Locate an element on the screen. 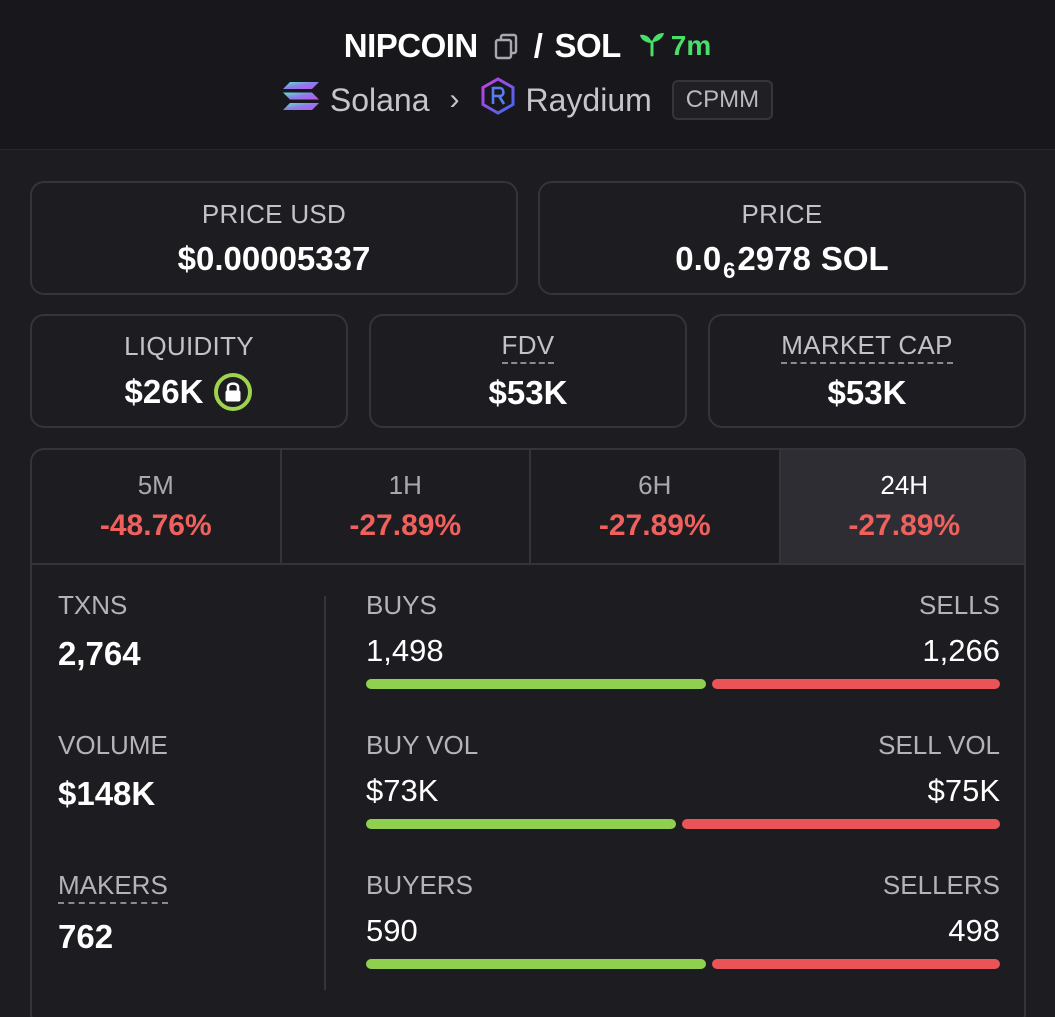 The height and width of the screenshot is (1017, 1055). breadcrumb: Solana › Raydium CPMM is located at coordinates (527, 100).